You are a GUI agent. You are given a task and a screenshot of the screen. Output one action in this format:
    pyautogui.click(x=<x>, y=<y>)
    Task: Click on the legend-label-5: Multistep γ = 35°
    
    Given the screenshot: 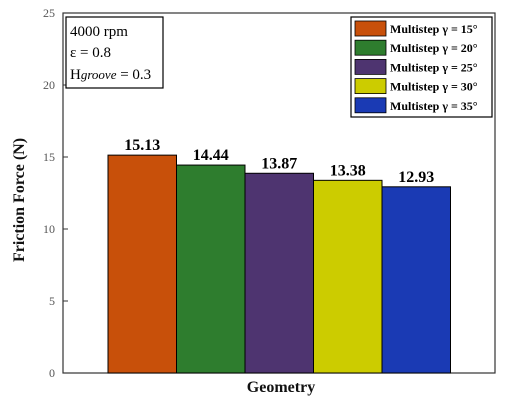 What is the action you would take?
    pyautogui.click(x=434, y=106)
    